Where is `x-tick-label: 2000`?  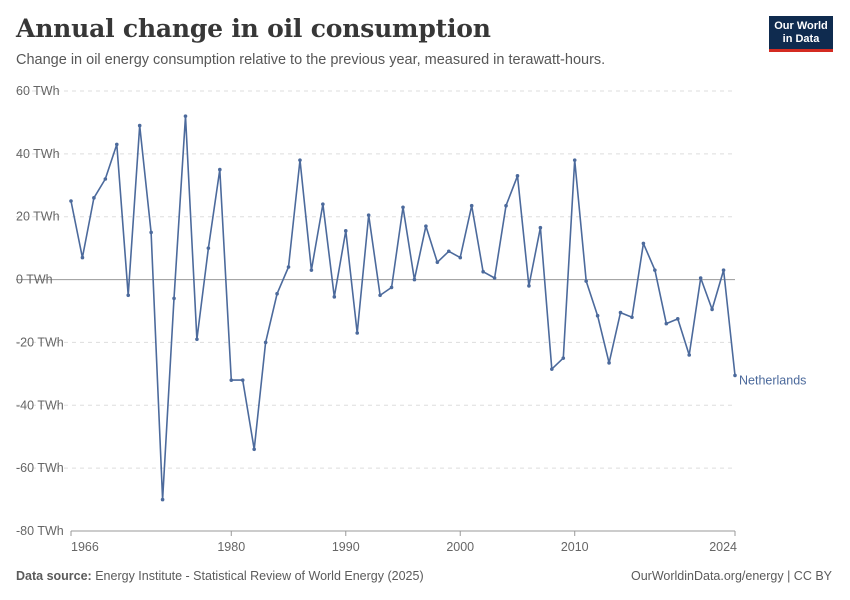 x-tick-label: 2000 is located at coordinates (460, 547).